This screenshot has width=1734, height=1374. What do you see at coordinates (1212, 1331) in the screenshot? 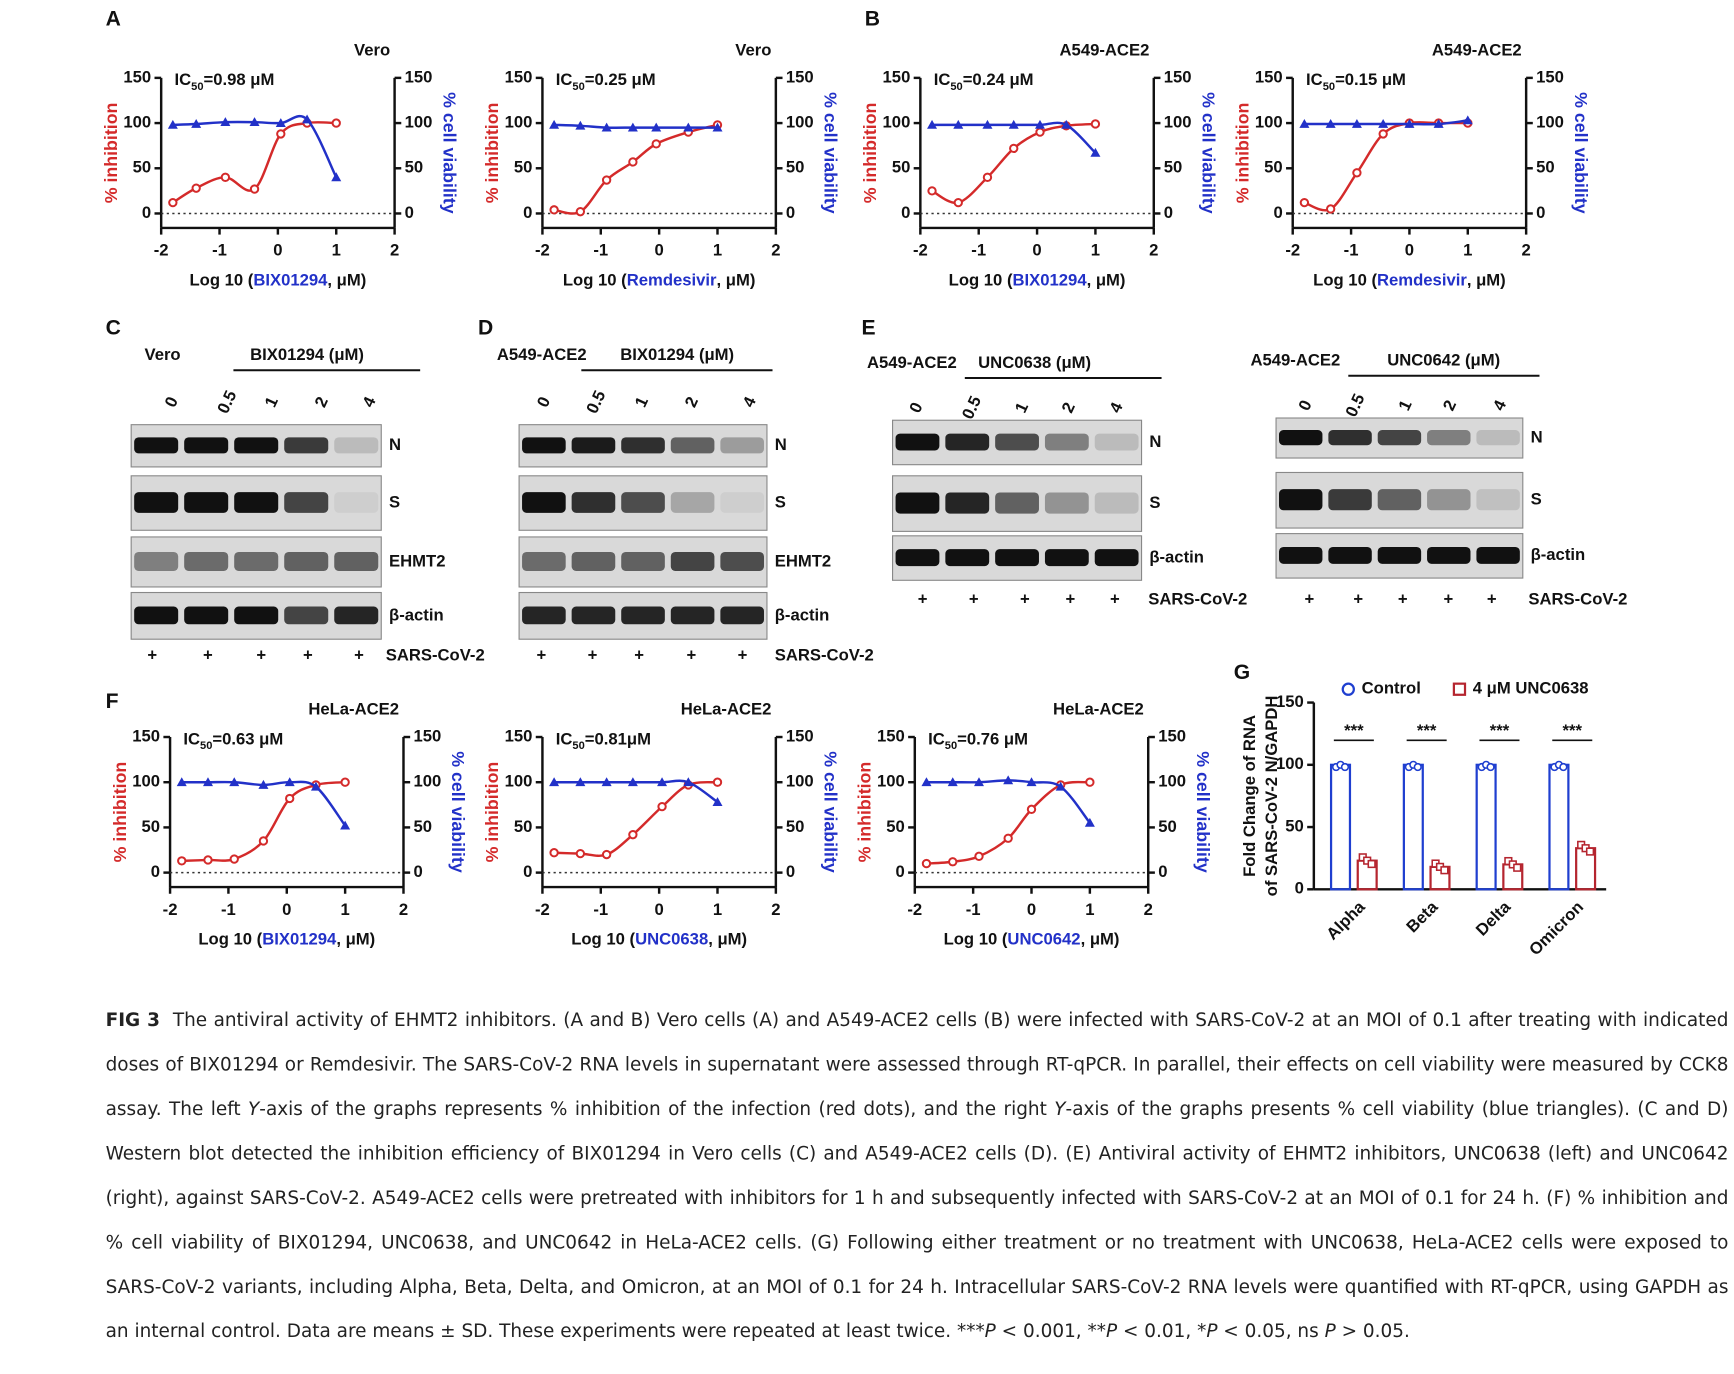
I see `caption-text: P` at bounding box center [1212, 1331].